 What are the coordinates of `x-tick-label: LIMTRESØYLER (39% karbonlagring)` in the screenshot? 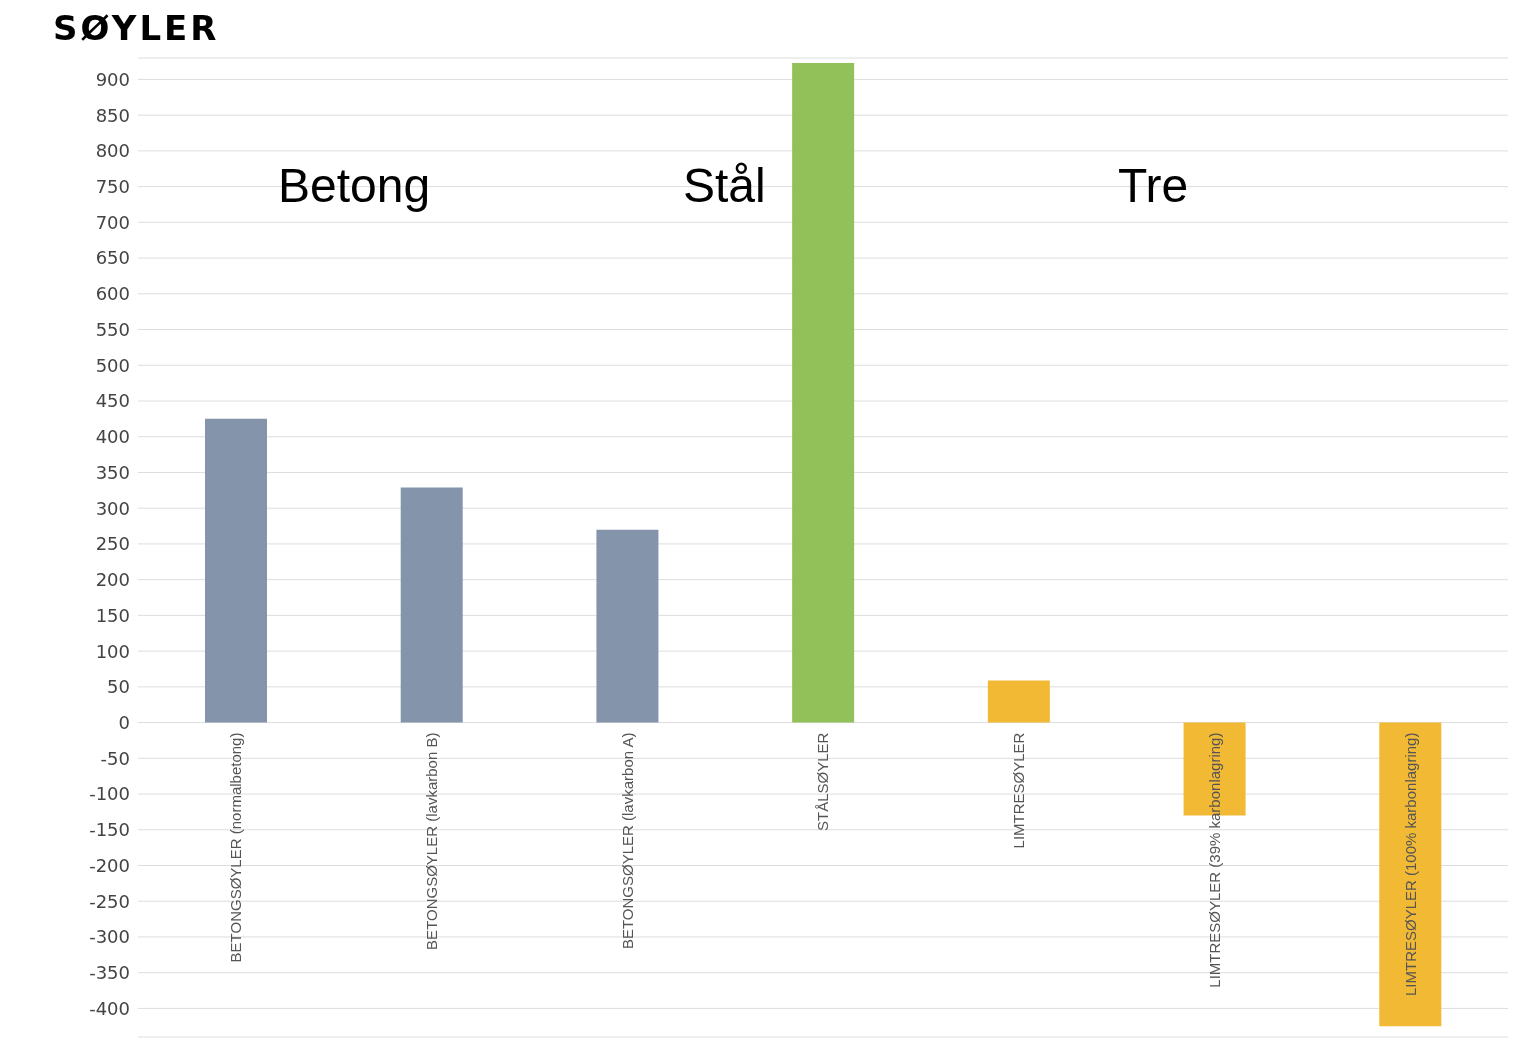 It's located at (1214, 860).